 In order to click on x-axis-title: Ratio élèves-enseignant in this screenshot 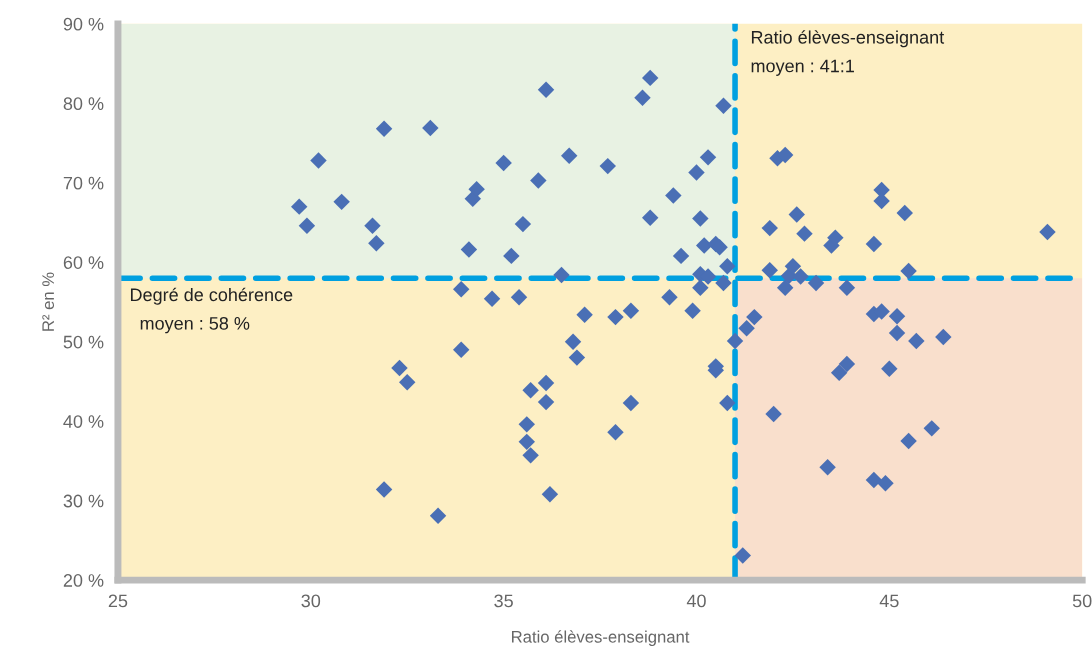, I will do `click(601, 638)`.